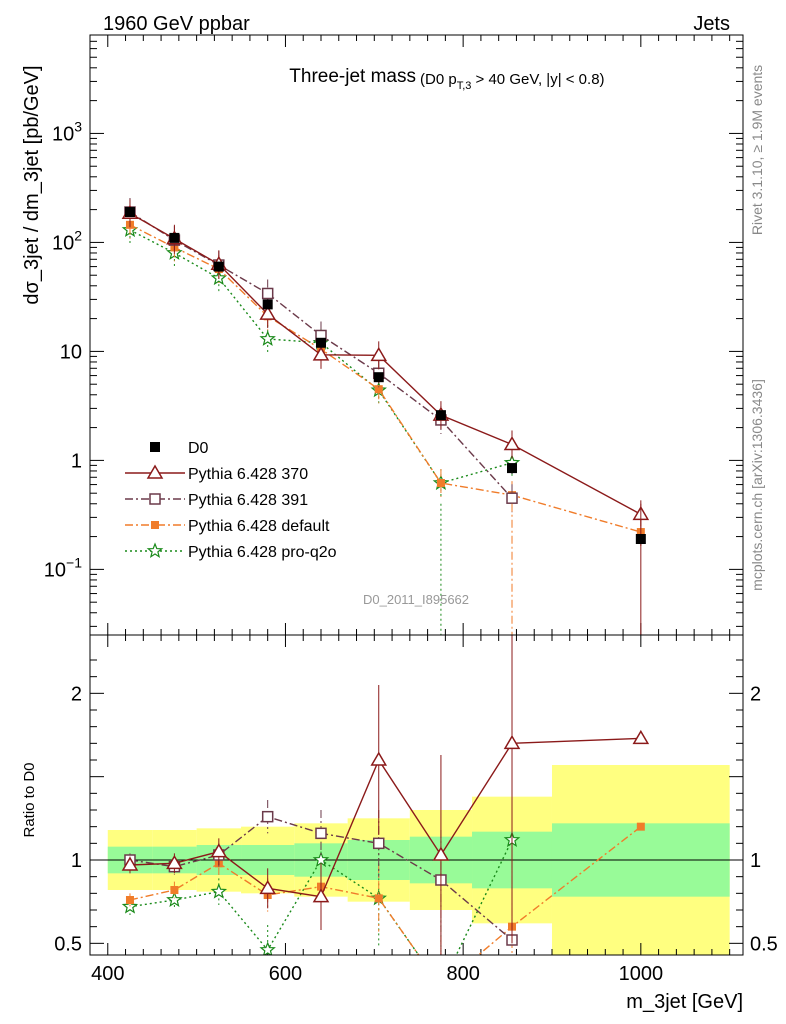 The width and height of the screenshot is (786, 1024). I want to click on ratio-y-axis-label: Ratio to D0, so click(29, 799).